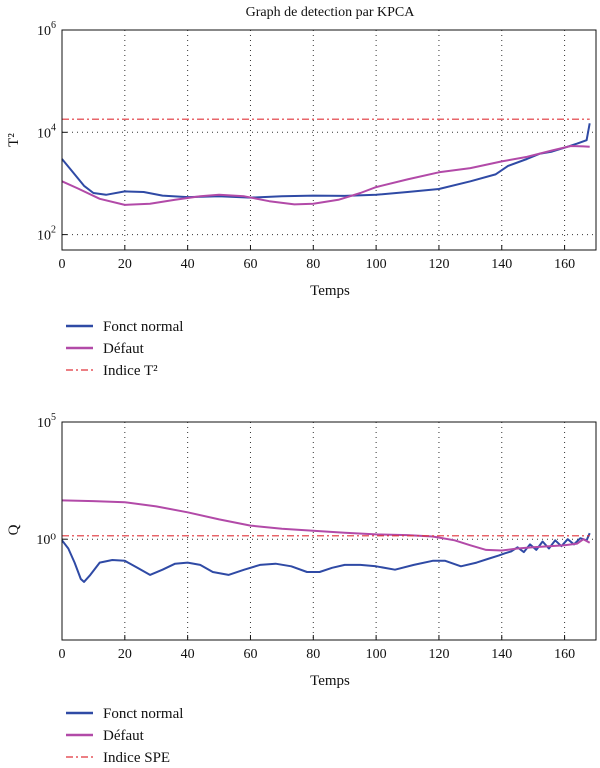  What do you see at coordinates (14, 140) in the screenshot?
I see `y-axis-label: T²` at bounding box center [14, 140].